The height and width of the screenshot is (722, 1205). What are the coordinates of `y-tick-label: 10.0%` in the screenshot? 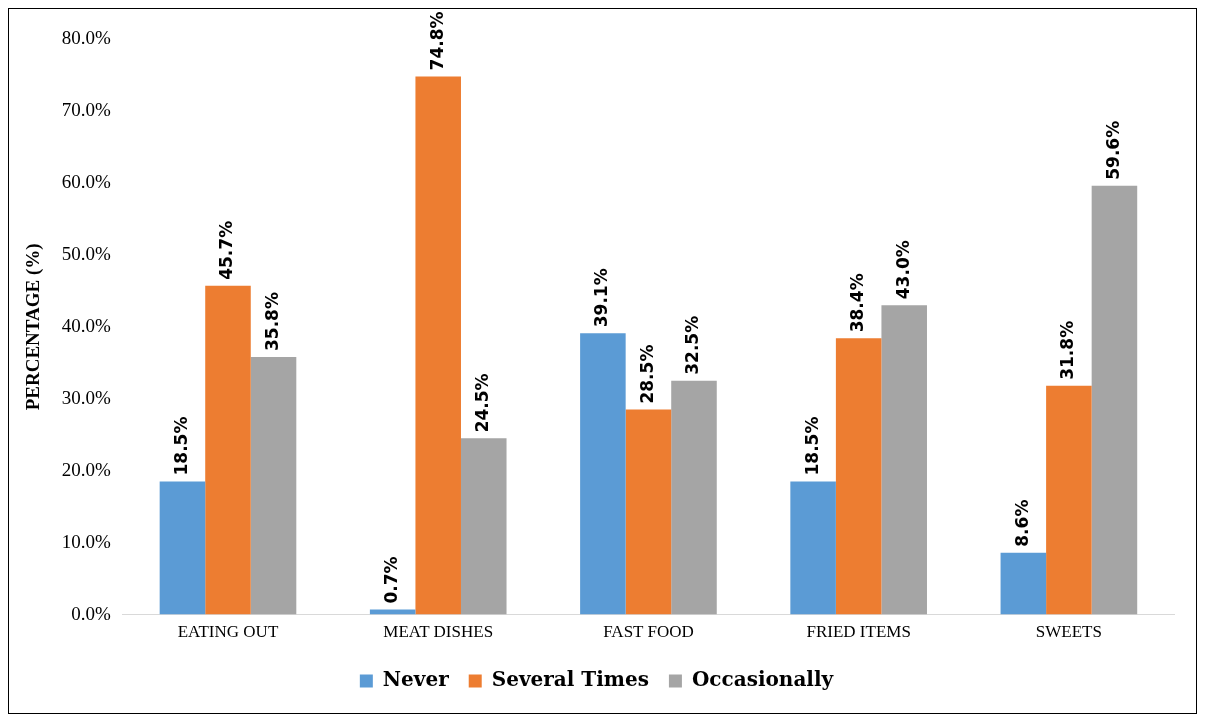 It's located at (86, 541).